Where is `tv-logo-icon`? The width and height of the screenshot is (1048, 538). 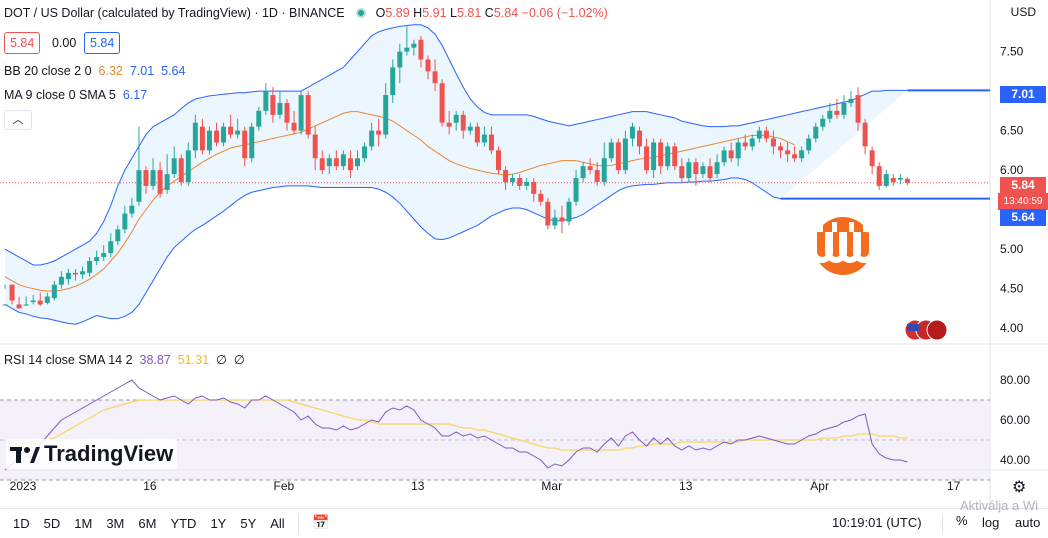
tv-logo-icon is located at coordinates (25, 455).